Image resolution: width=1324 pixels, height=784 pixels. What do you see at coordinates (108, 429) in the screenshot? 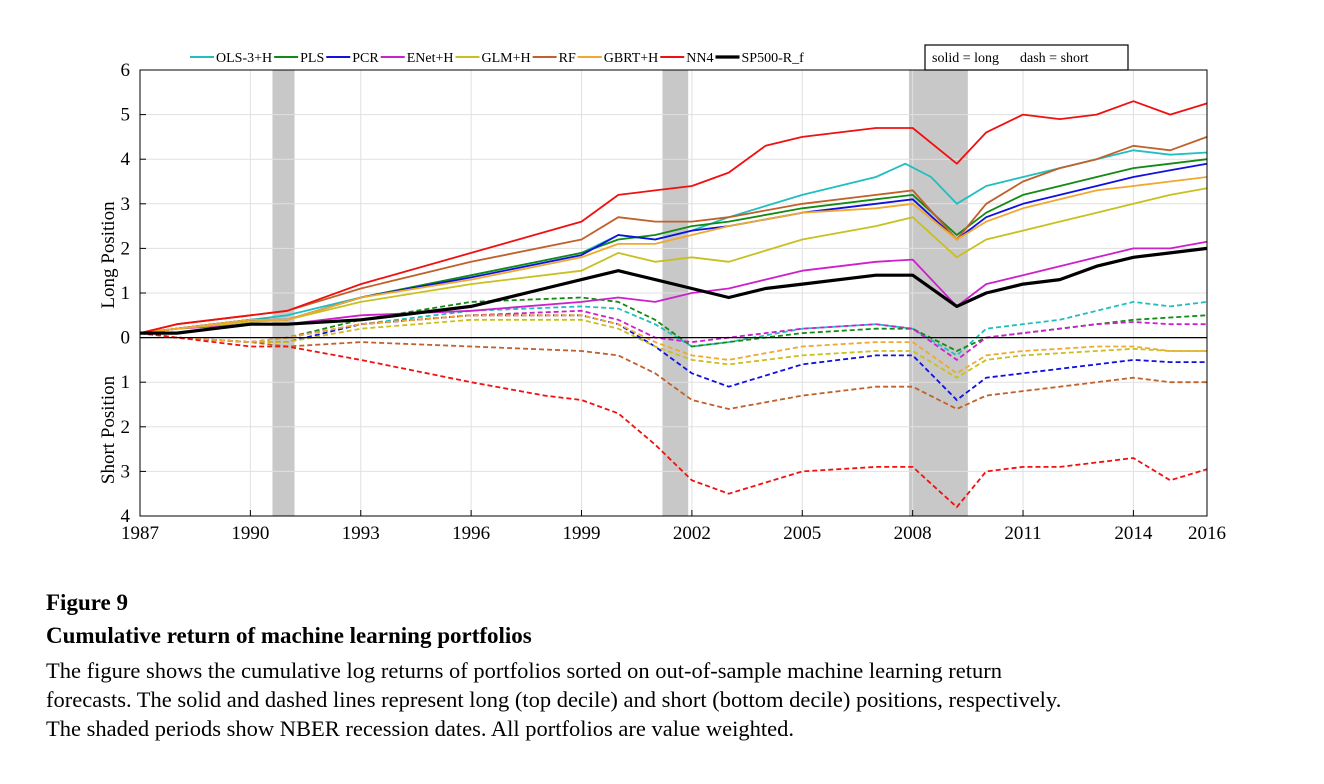
I see `y-axis-label-short: Short Position` at bounding box center [108, 429].